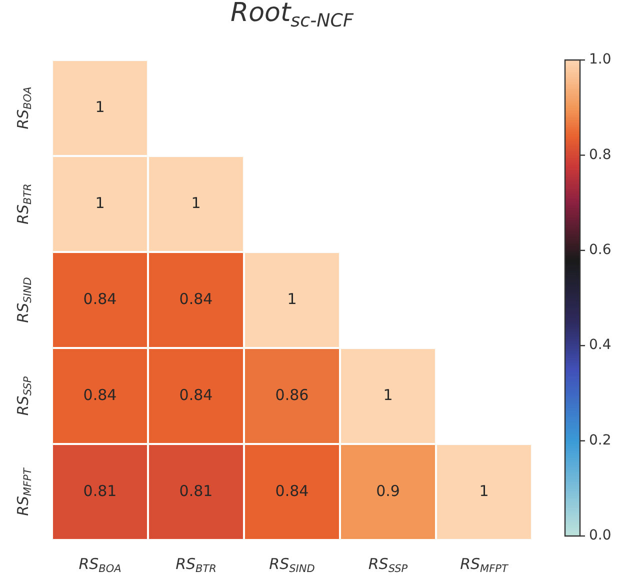  What do you see at coordinates (292, 395) in the screenshot?
I see `data-label: 0.86` at bounding box center [292, 395].